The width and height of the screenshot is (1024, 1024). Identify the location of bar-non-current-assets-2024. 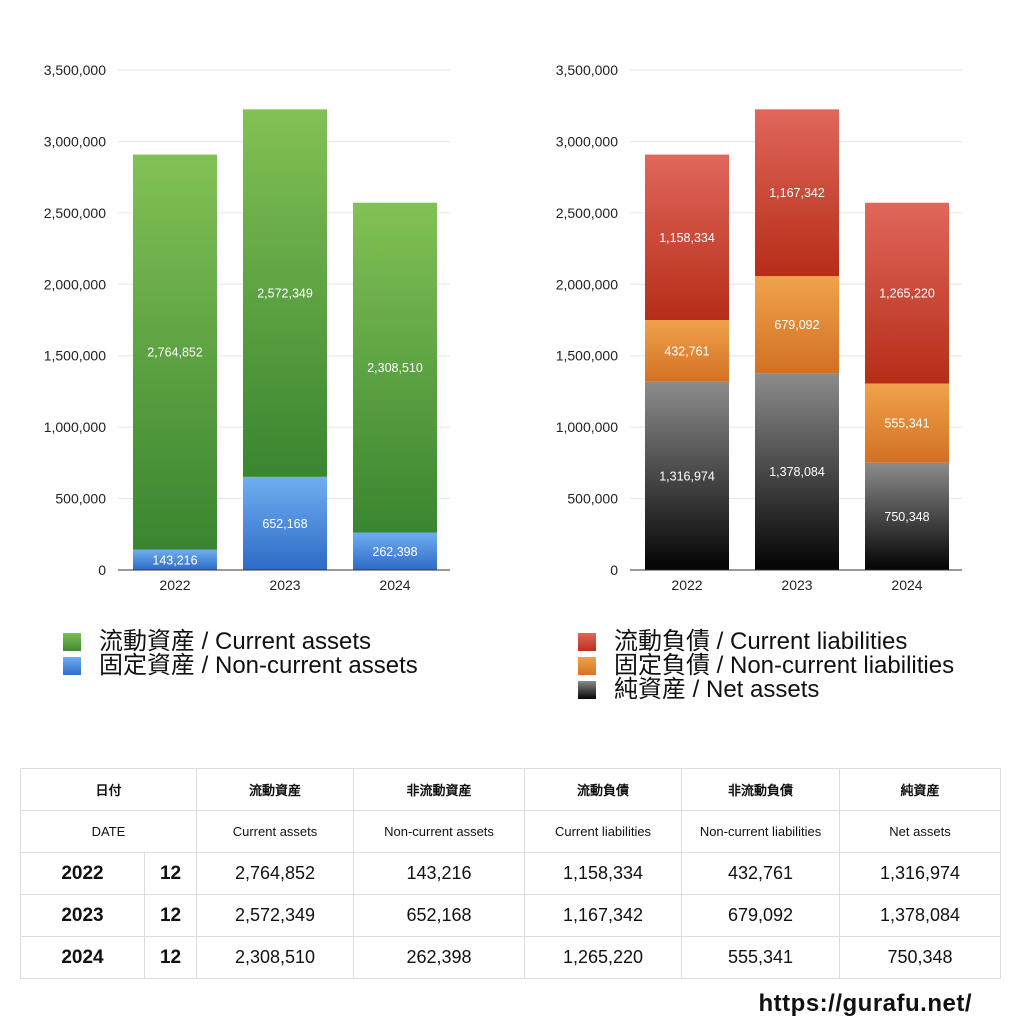
(395, 551).